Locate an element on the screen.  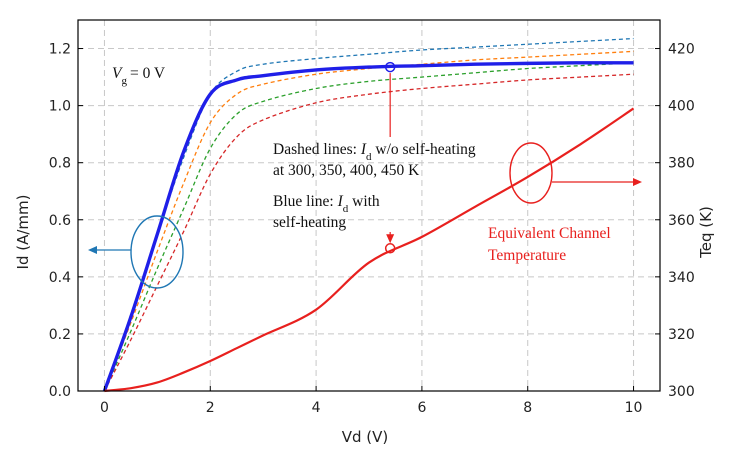
y-left-tick-label-0: 0.0 is located at coordinates (60, 392).